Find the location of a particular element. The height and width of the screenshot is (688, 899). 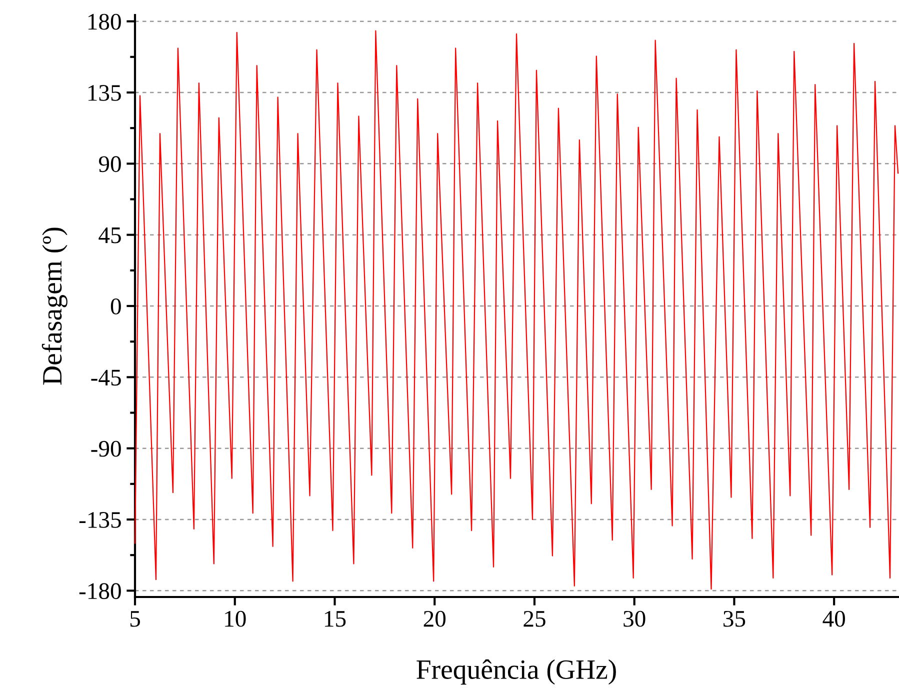

y-tick-label: 180 is located at coordinates (104, 22).